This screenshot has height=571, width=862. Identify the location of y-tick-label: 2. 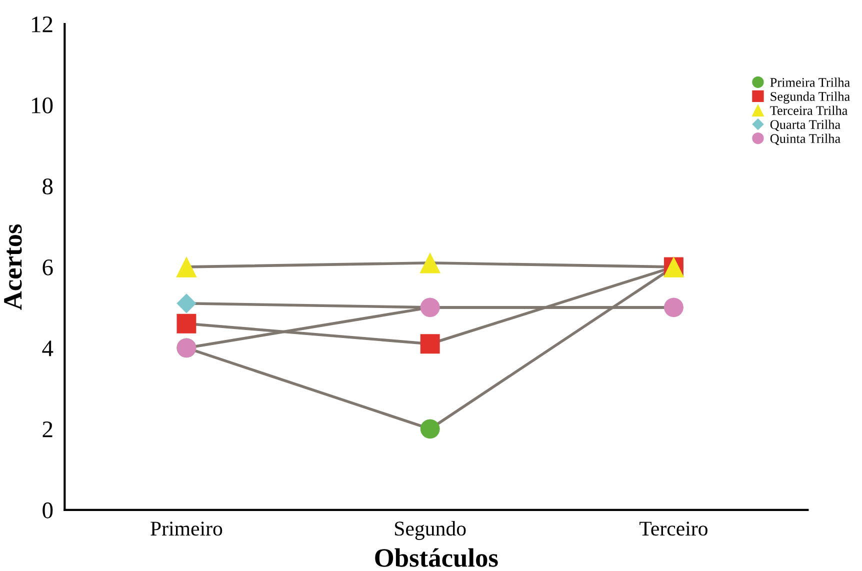
(47, 429).